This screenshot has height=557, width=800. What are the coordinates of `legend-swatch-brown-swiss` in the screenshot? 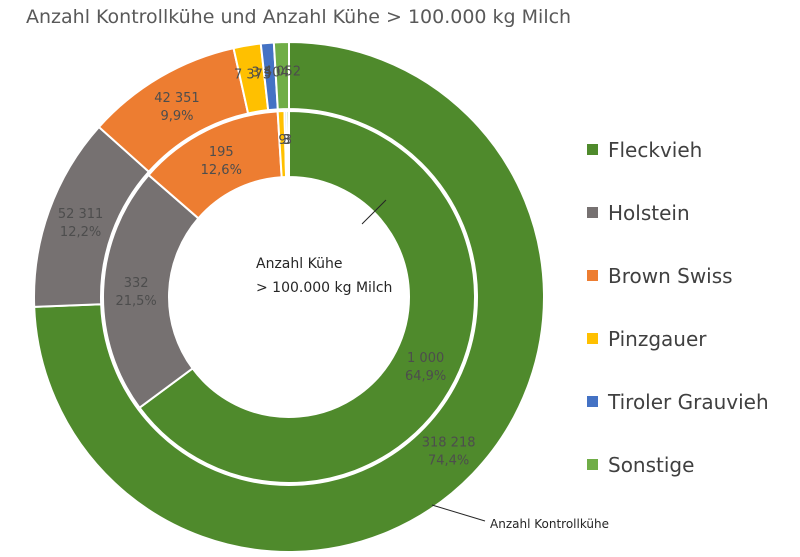 It's located at (592, 275).